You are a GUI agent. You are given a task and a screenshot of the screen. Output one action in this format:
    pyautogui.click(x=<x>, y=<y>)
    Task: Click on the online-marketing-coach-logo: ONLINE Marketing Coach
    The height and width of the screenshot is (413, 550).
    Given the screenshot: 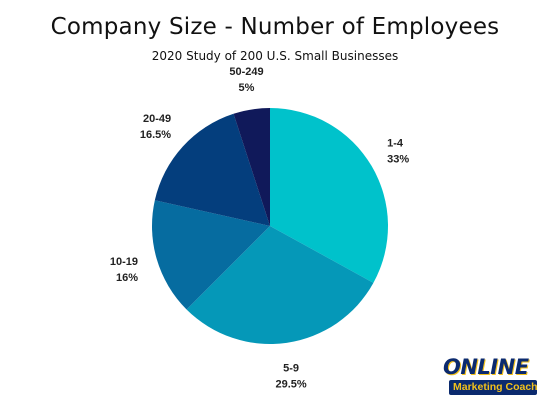 What is the action you would take?
    pyautogui.click(x=491, y=379)
    